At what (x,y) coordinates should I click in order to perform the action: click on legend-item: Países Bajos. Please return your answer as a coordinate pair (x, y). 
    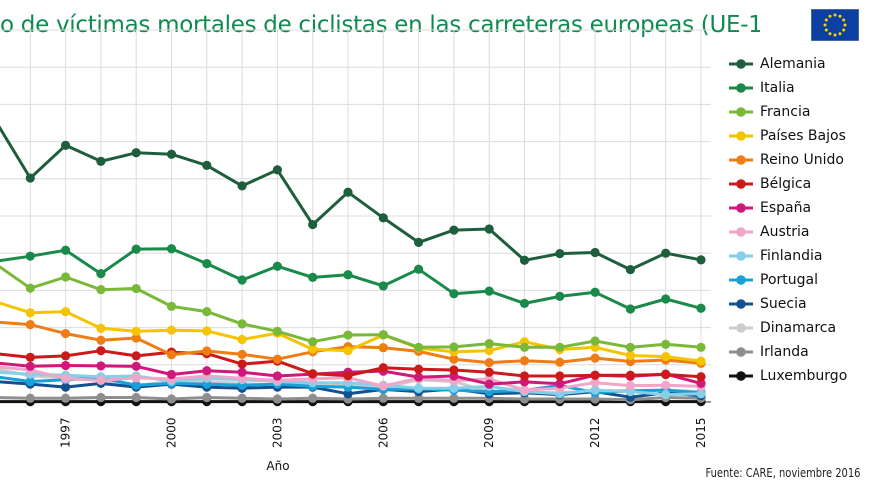
    Looking at the image, I should click on (798, 136).